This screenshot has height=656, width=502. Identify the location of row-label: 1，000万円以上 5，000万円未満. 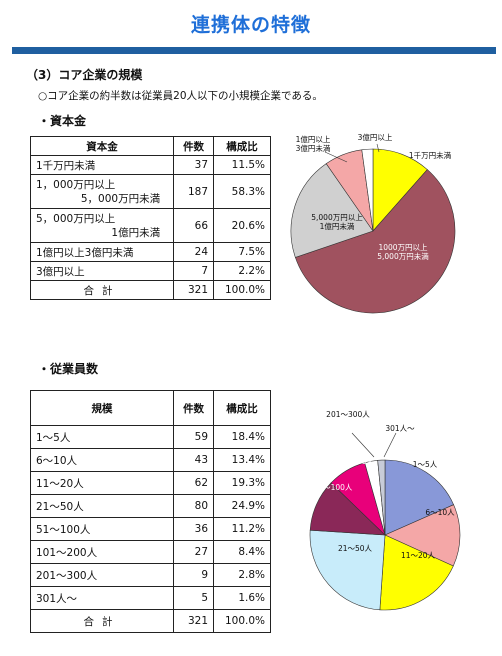
(102, 191).